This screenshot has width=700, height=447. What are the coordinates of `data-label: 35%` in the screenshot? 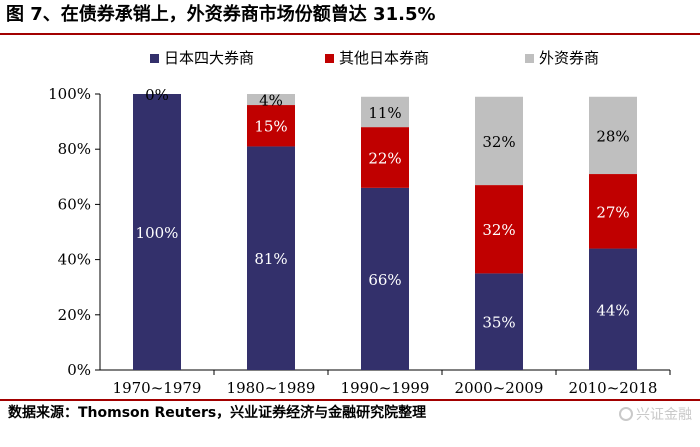 It's located at (498, 323).